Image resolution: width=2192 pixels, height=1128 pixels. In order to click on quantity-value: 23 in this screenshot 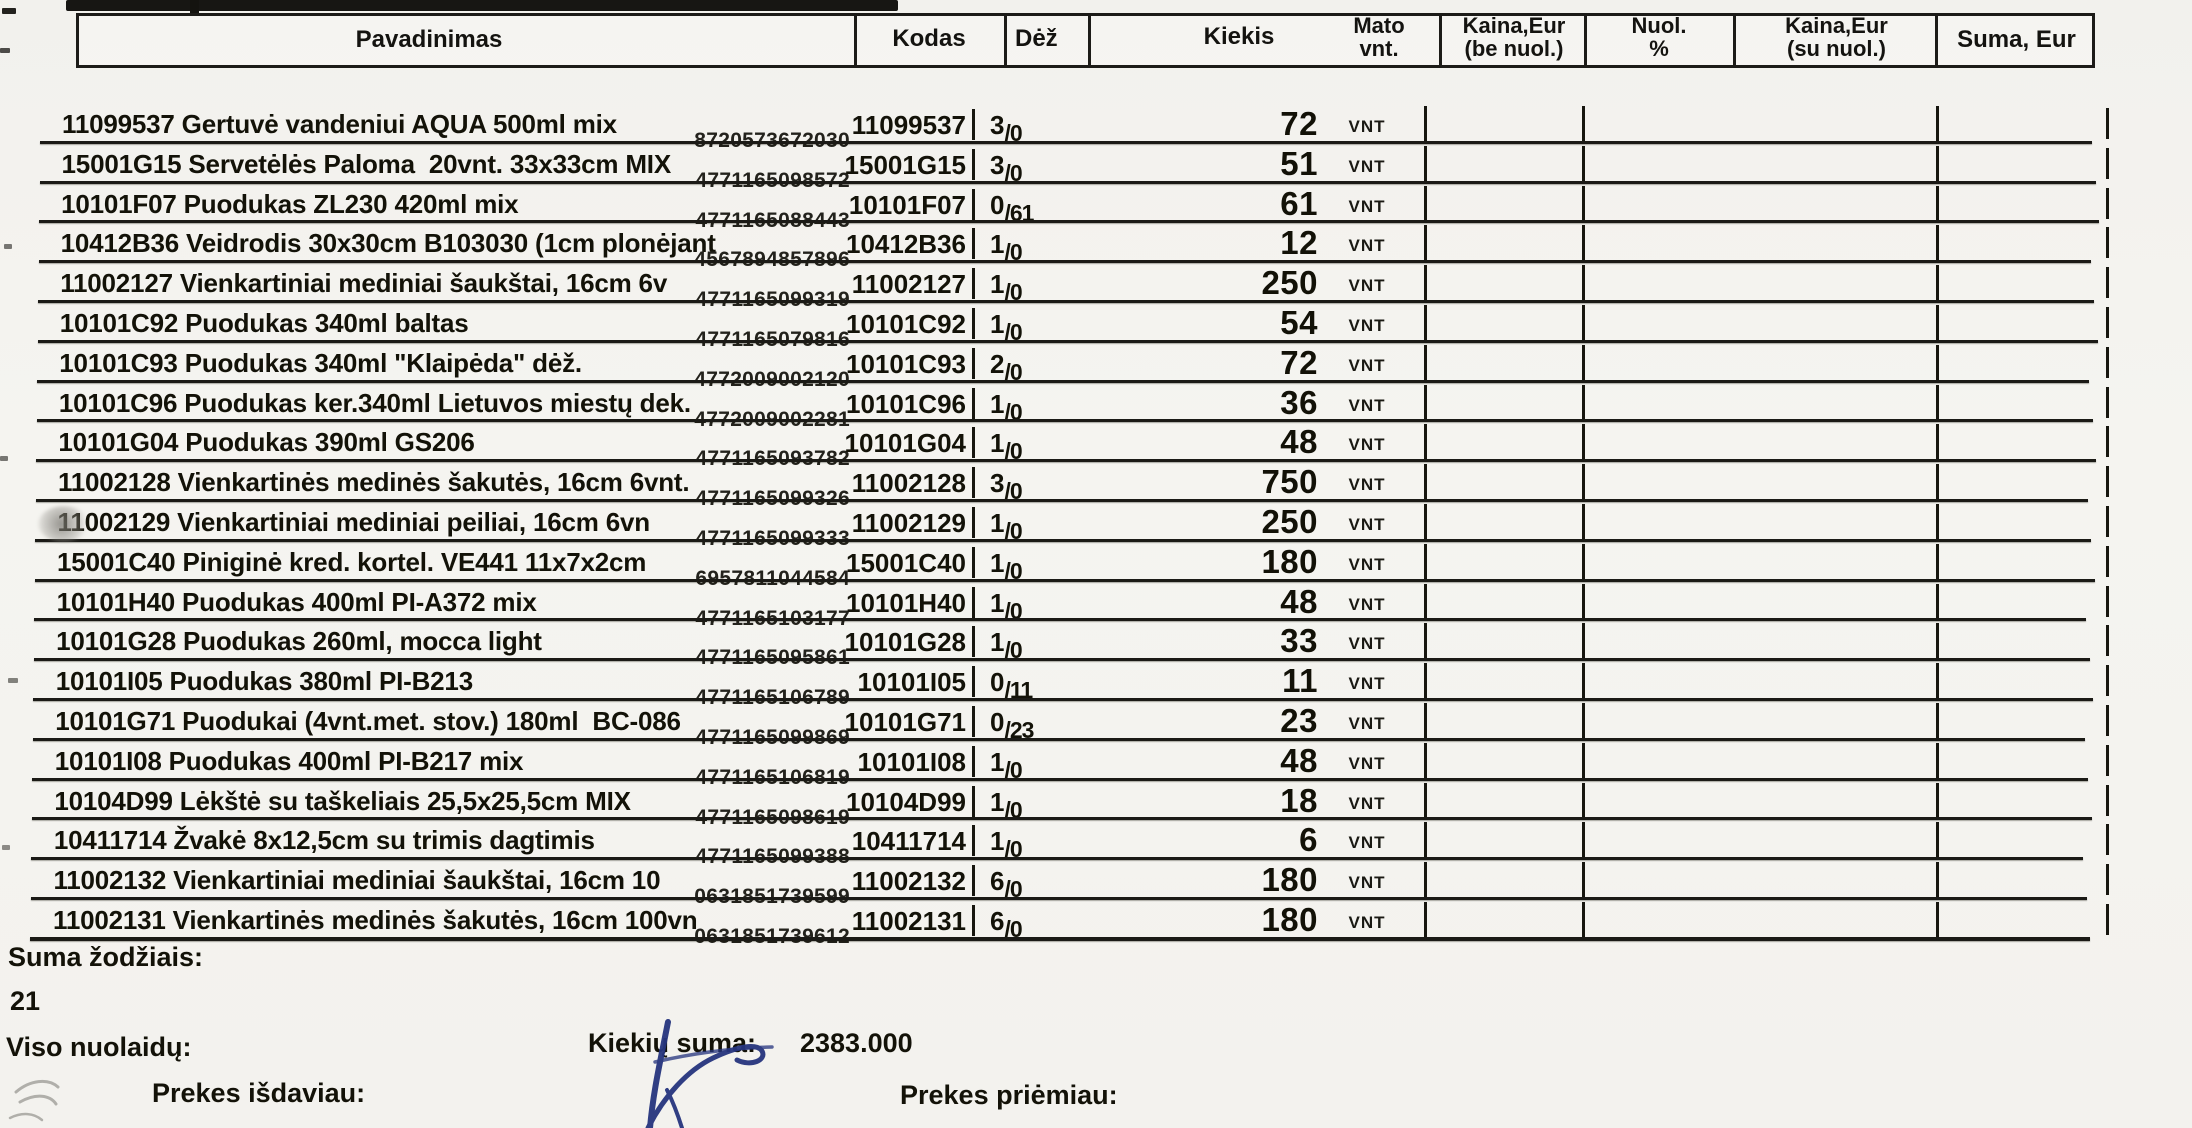, I will do `click(1299, 720)`.